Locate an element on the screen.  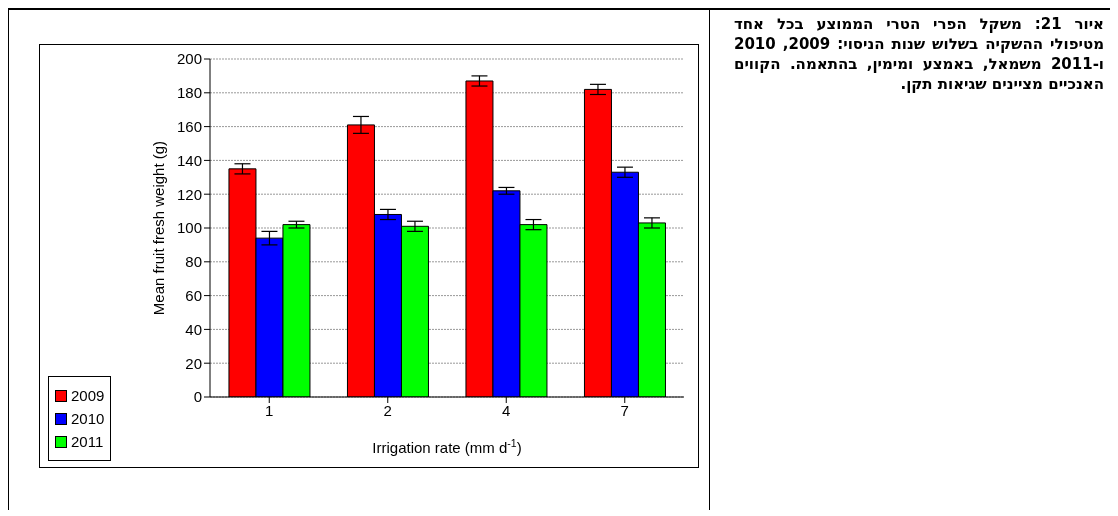
y-tick-label: 180 is located at coordinates (189, 93).